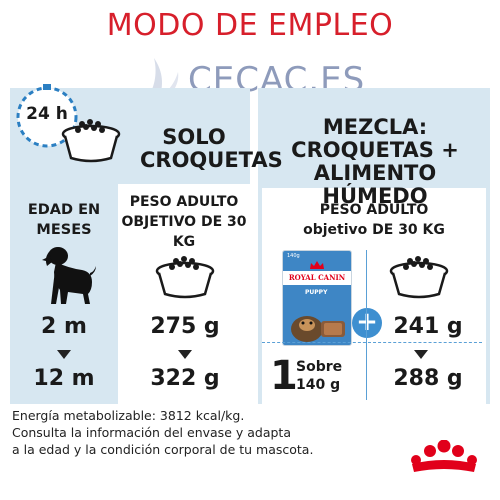  I want to click on clock-icon, so click(47, 116).